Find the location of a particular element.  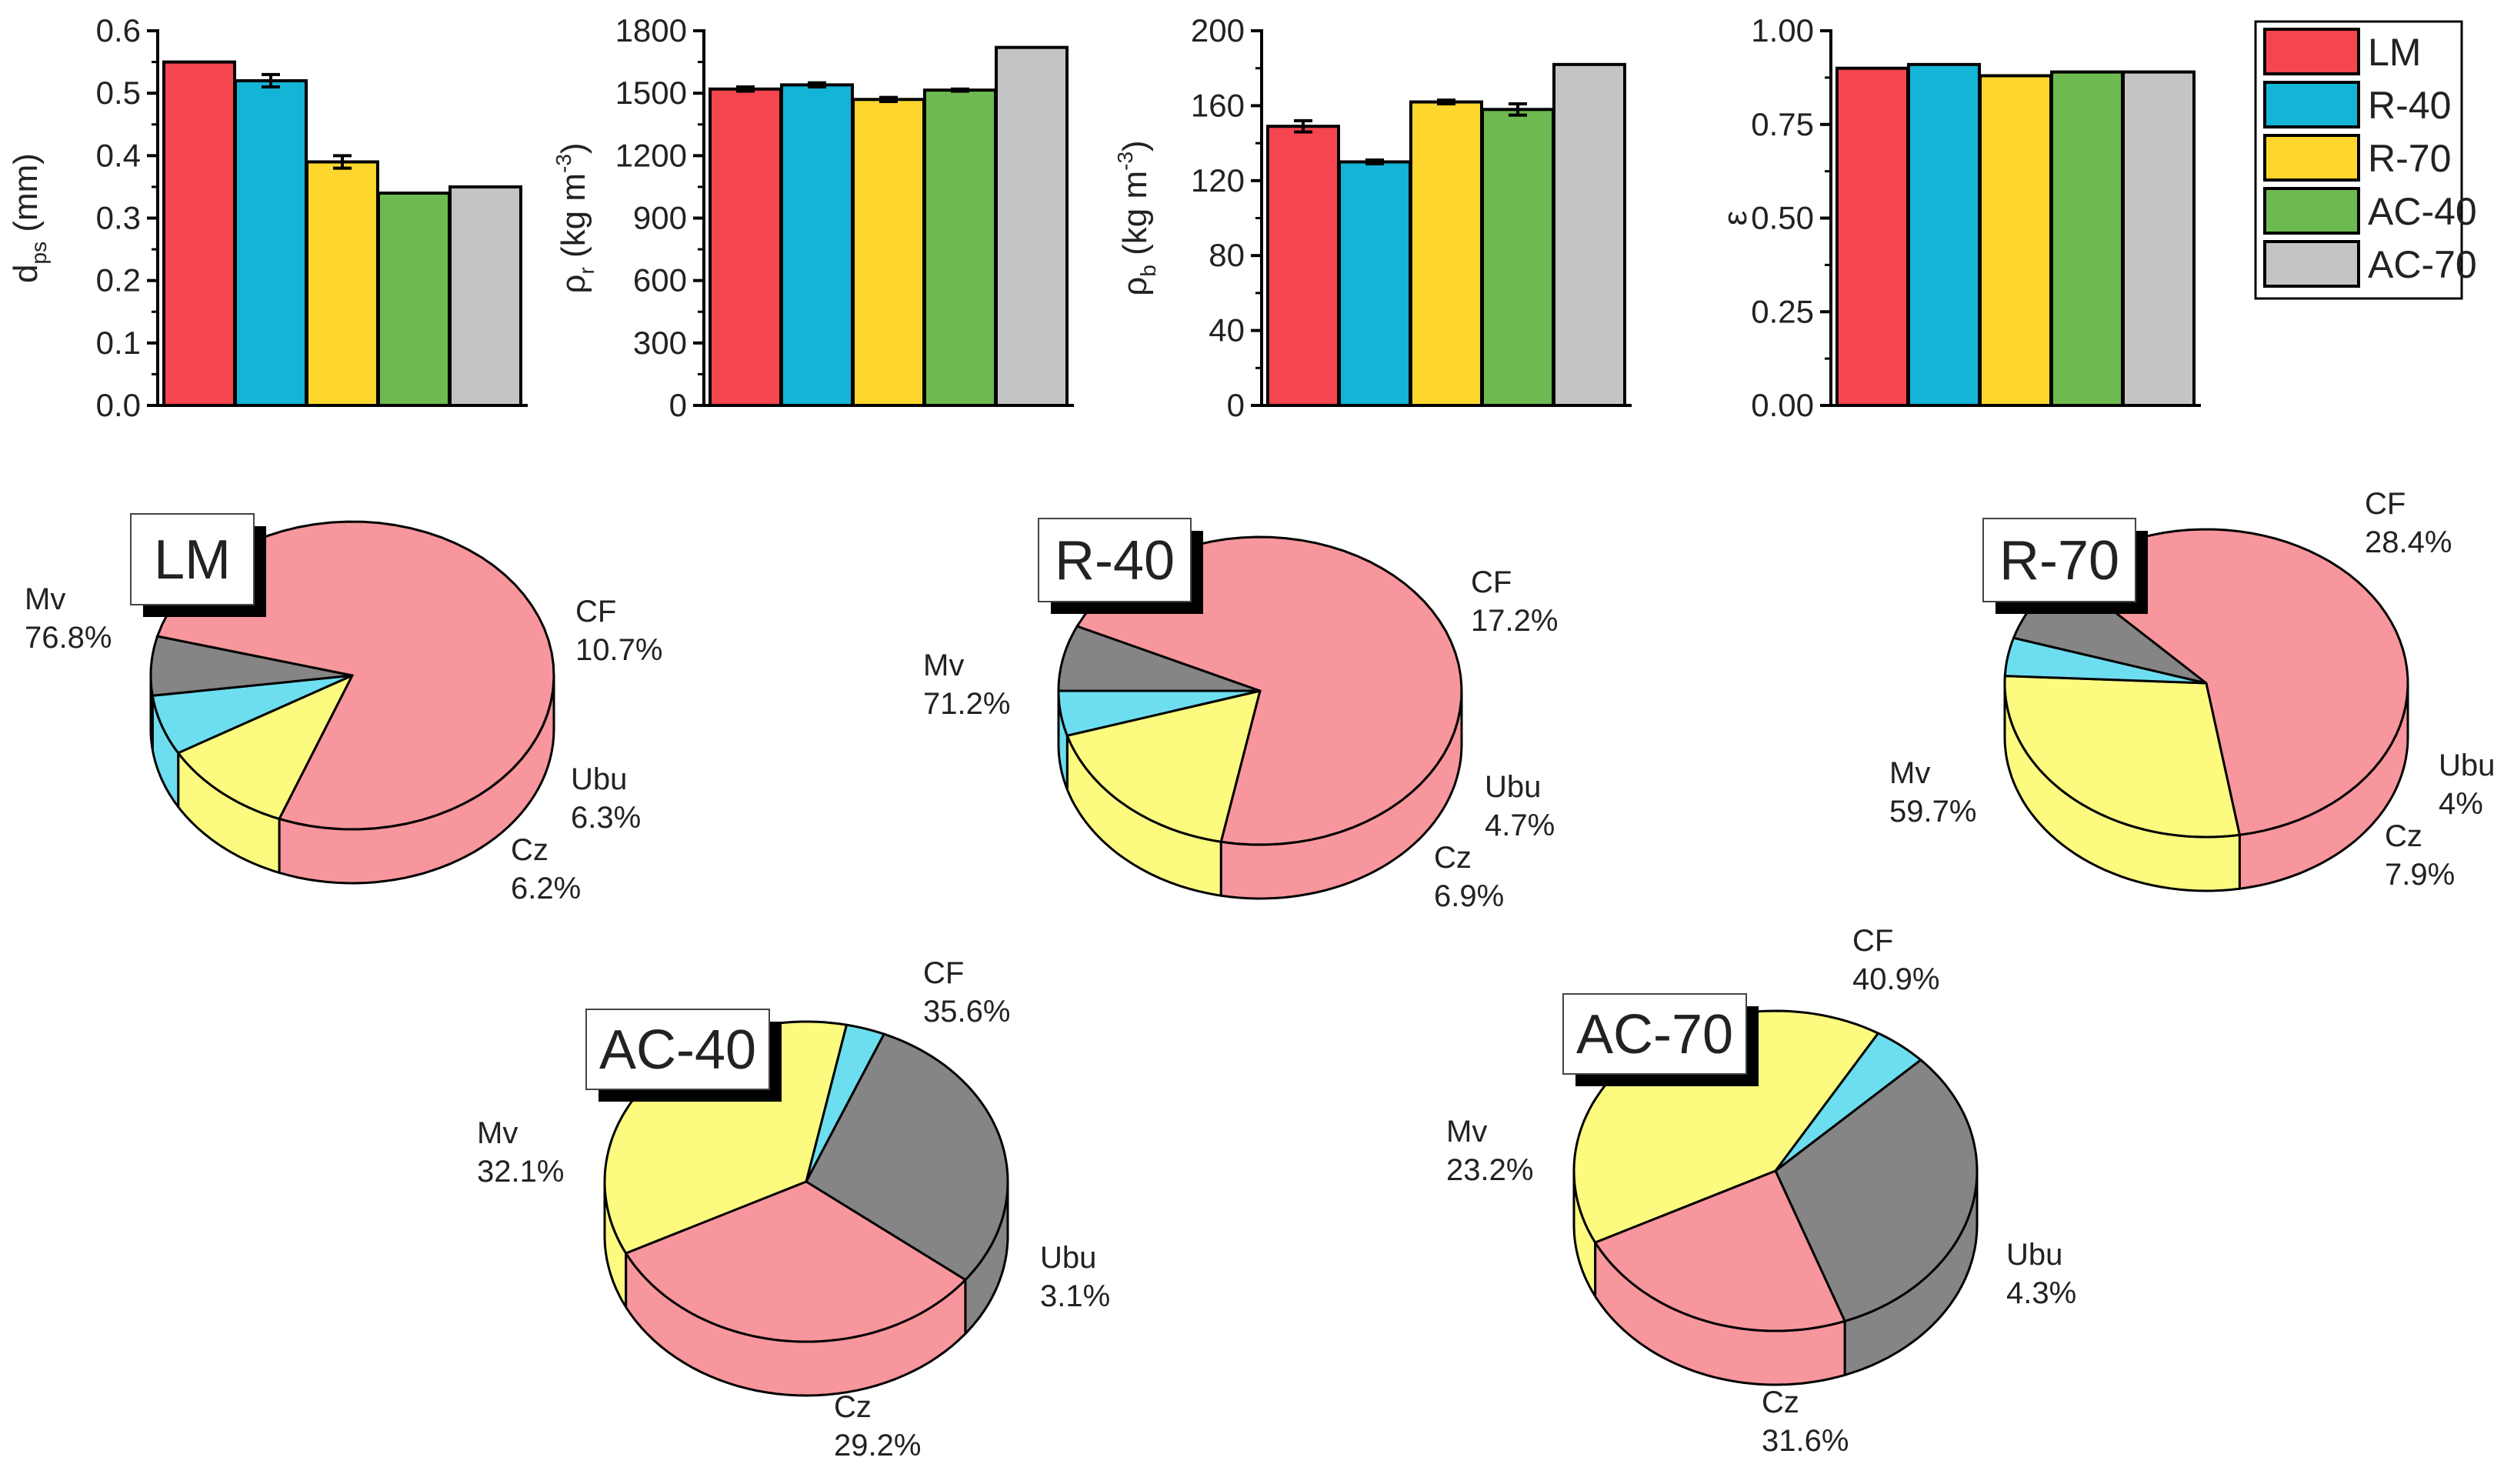

tick-label-rho_b: 160 is located at coordinates (1218, 105).